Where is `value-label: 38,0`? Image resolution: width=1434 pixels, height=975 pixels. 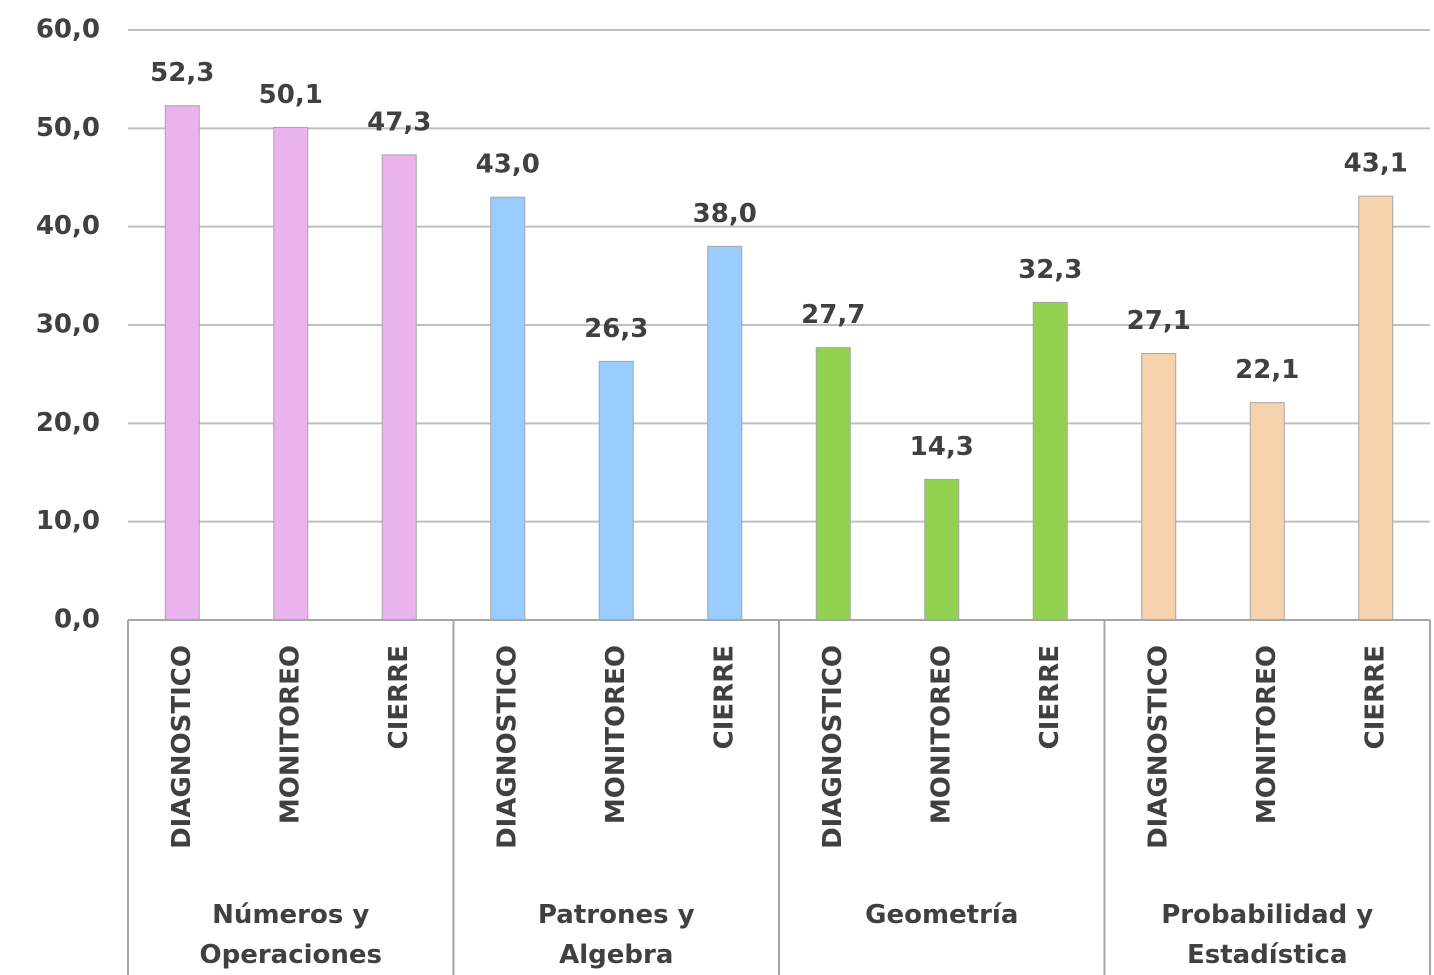 value-label: 38,0 is located at coordinates (725, 214).